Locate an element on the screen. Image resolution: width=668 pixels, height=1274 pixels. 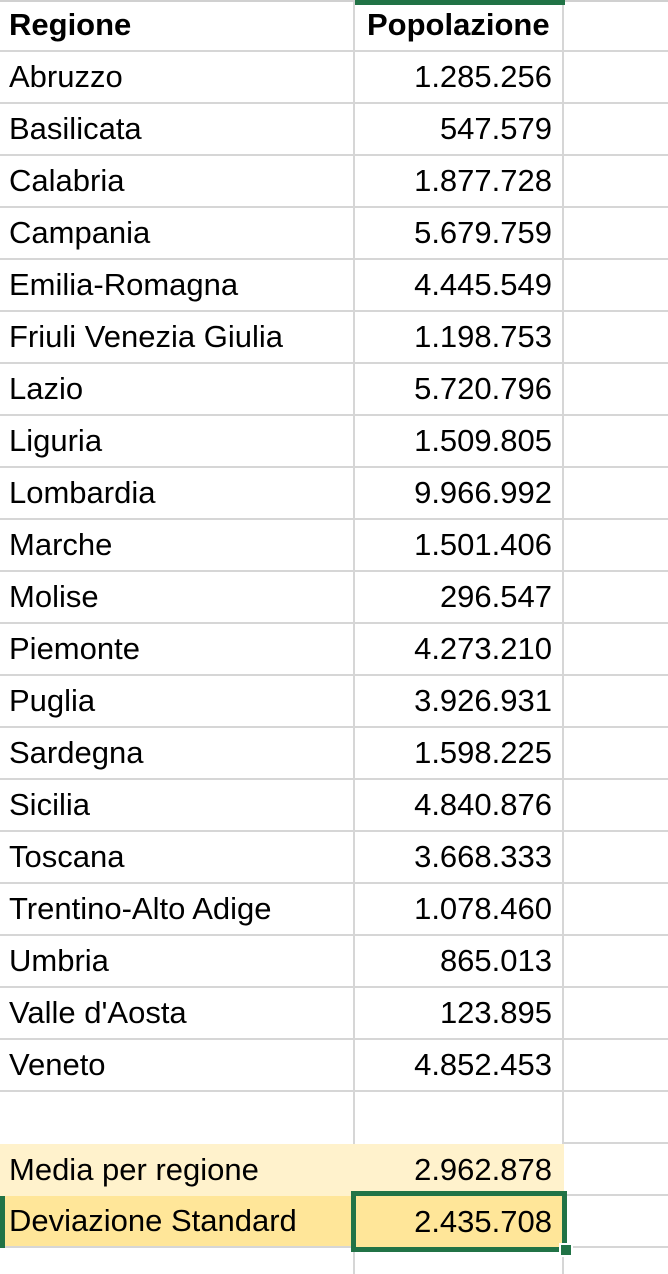
region-cell: Friuli Venezia Giulia is located at coordinates (177, 338).